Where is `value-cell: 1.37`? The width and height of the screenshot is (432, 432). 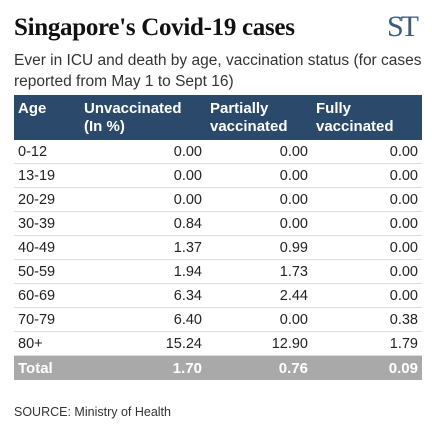 value-cell: 1.37 is located at coordinates (143, 247).